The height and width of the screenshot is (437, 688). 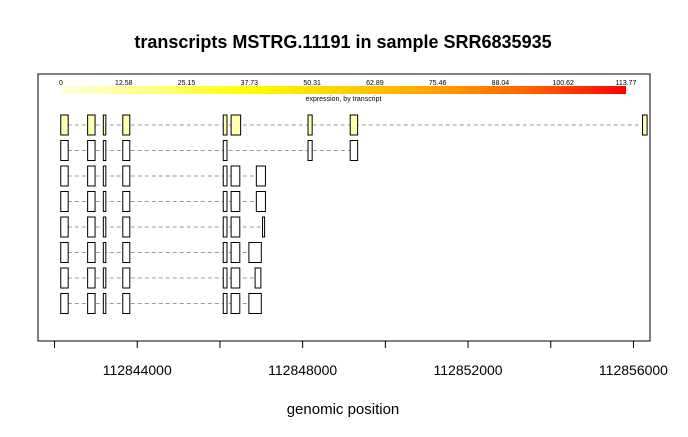 I want to click on legend-tick-label: 62.89, so click(x=375, y=83).